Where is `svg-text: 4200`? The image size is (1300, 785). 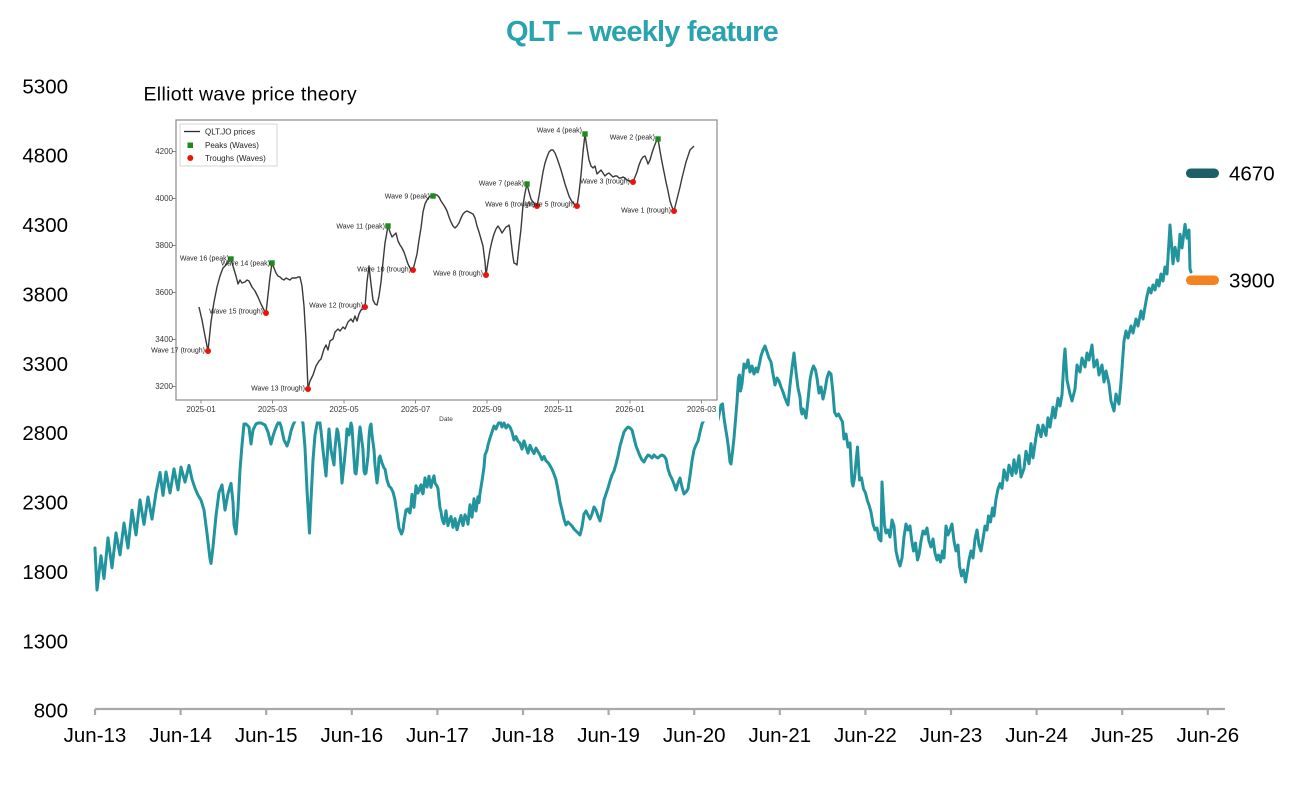
svg-text: 4200 is located at coordinates (164, 151).